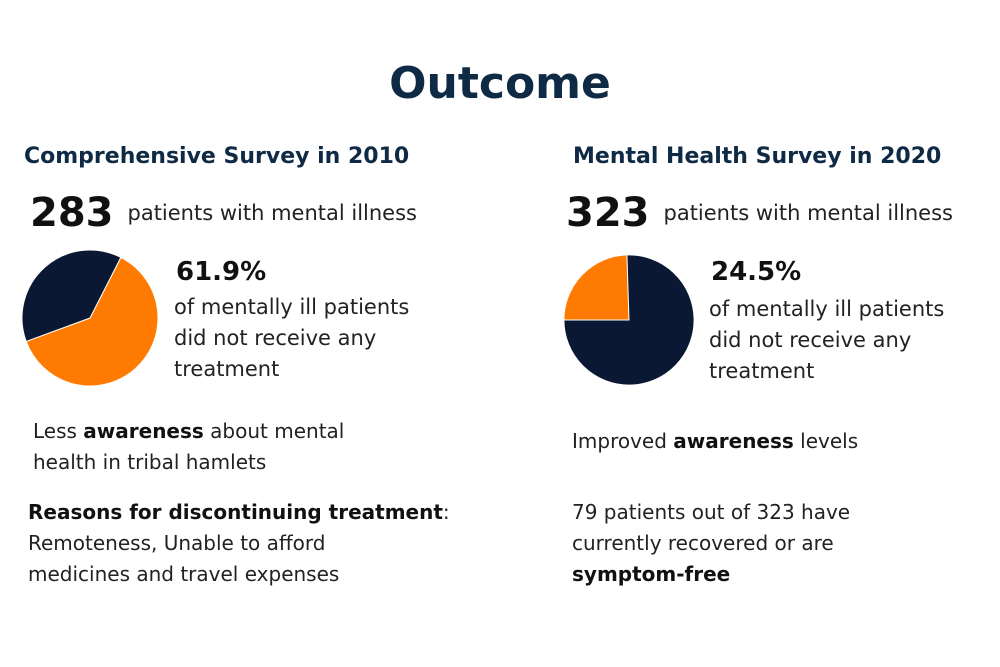 This screenshot has height=667, width=1000. What do you see at coordinates (446, 512) in the screenshot?
I see `reasons-colon: :` at bounding box center [446, 512].